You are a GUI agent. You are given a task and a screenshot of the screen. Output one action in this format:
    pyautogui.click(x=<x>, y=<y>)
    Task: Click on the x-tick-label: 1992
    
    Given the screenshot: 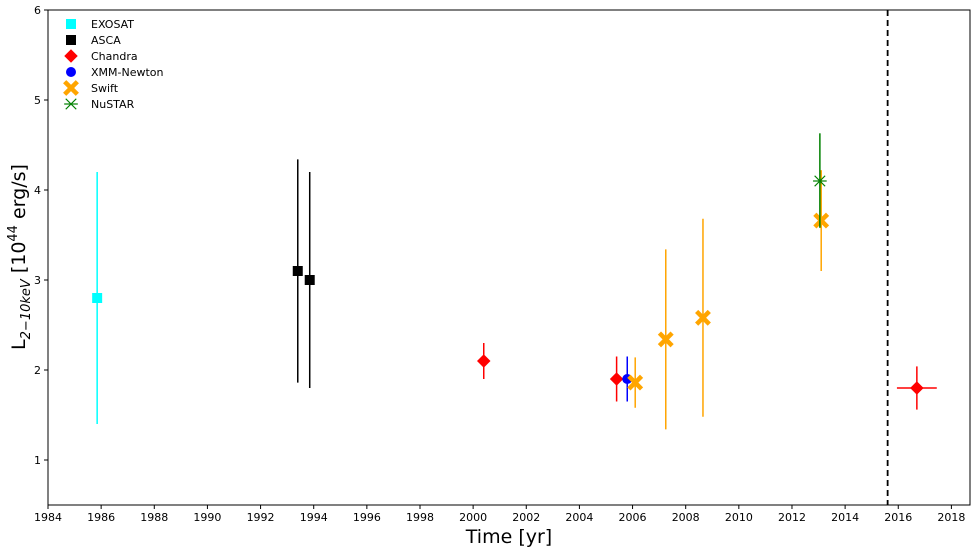 What is the action you would take?
    pyautogui.click(x=261, y=517)
    